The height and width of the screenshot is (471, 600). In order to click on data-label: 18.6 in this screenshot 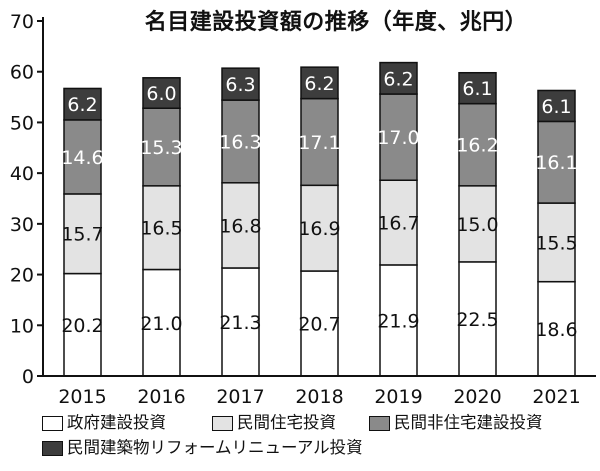, I will do `click(556, 330)`.